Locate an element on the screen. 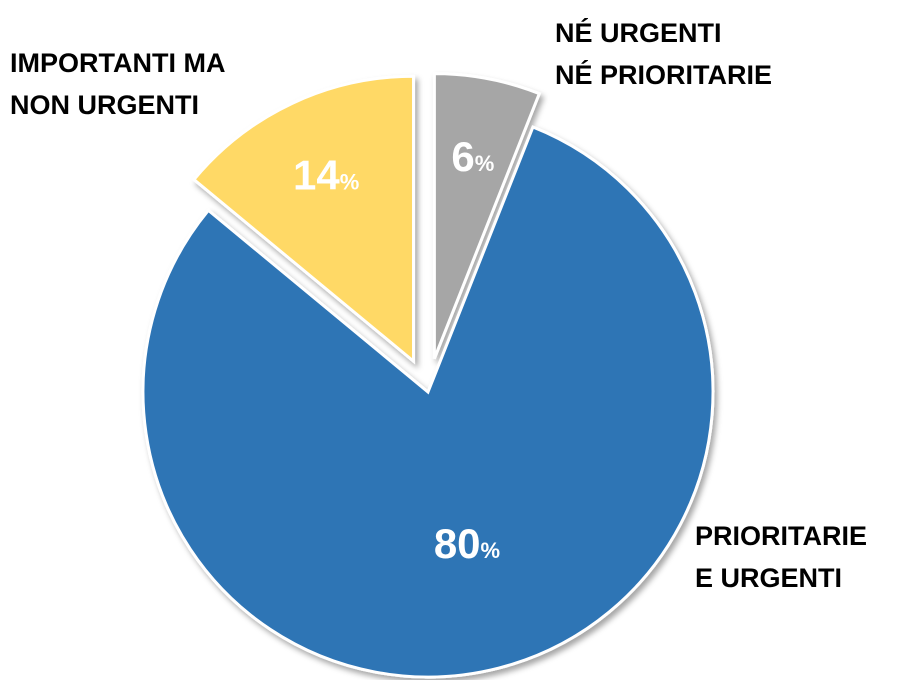 The height and width of the screenshot is (680, 898). category-label: IMPORTANTI MA NON URGENTI is located at coordinates (117, 84).